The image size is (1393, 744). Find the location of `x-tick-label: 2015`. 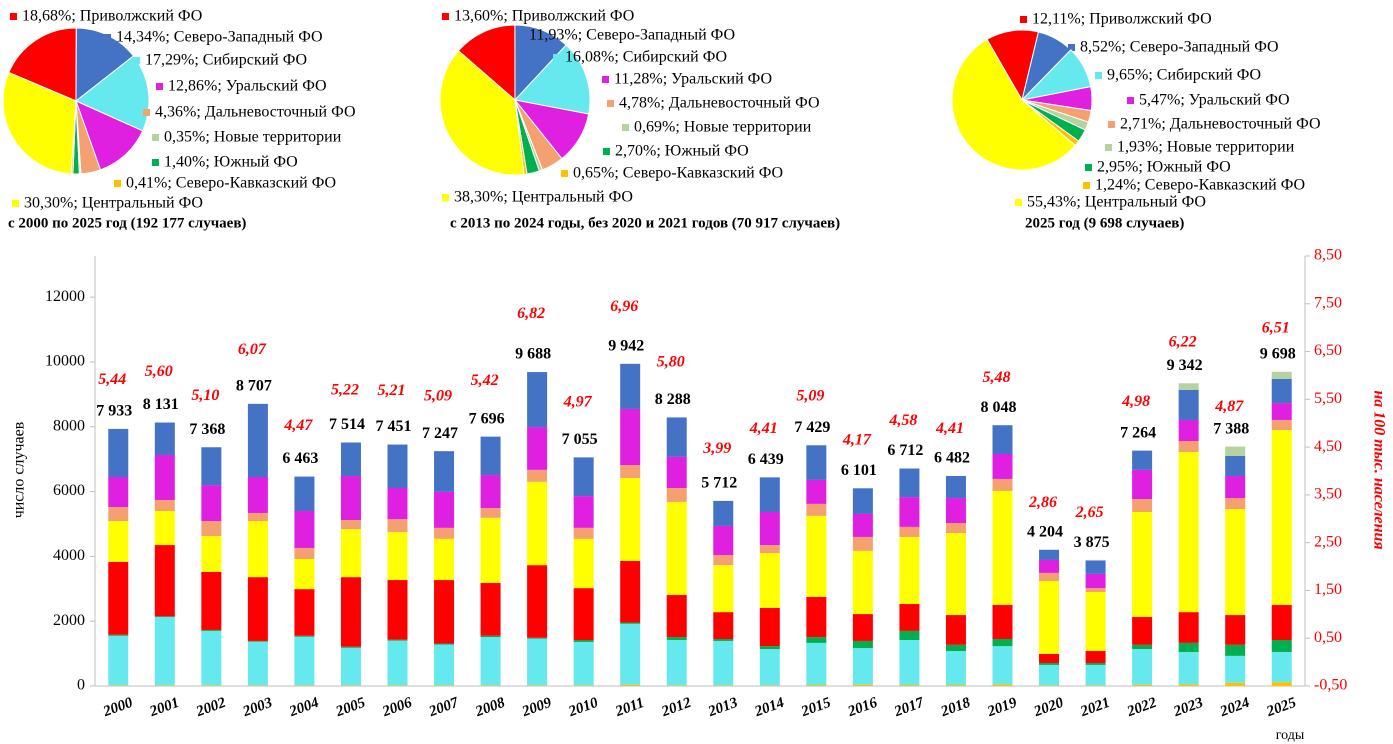

x-tick-label: 2015 is located at coordinates (815, 708).